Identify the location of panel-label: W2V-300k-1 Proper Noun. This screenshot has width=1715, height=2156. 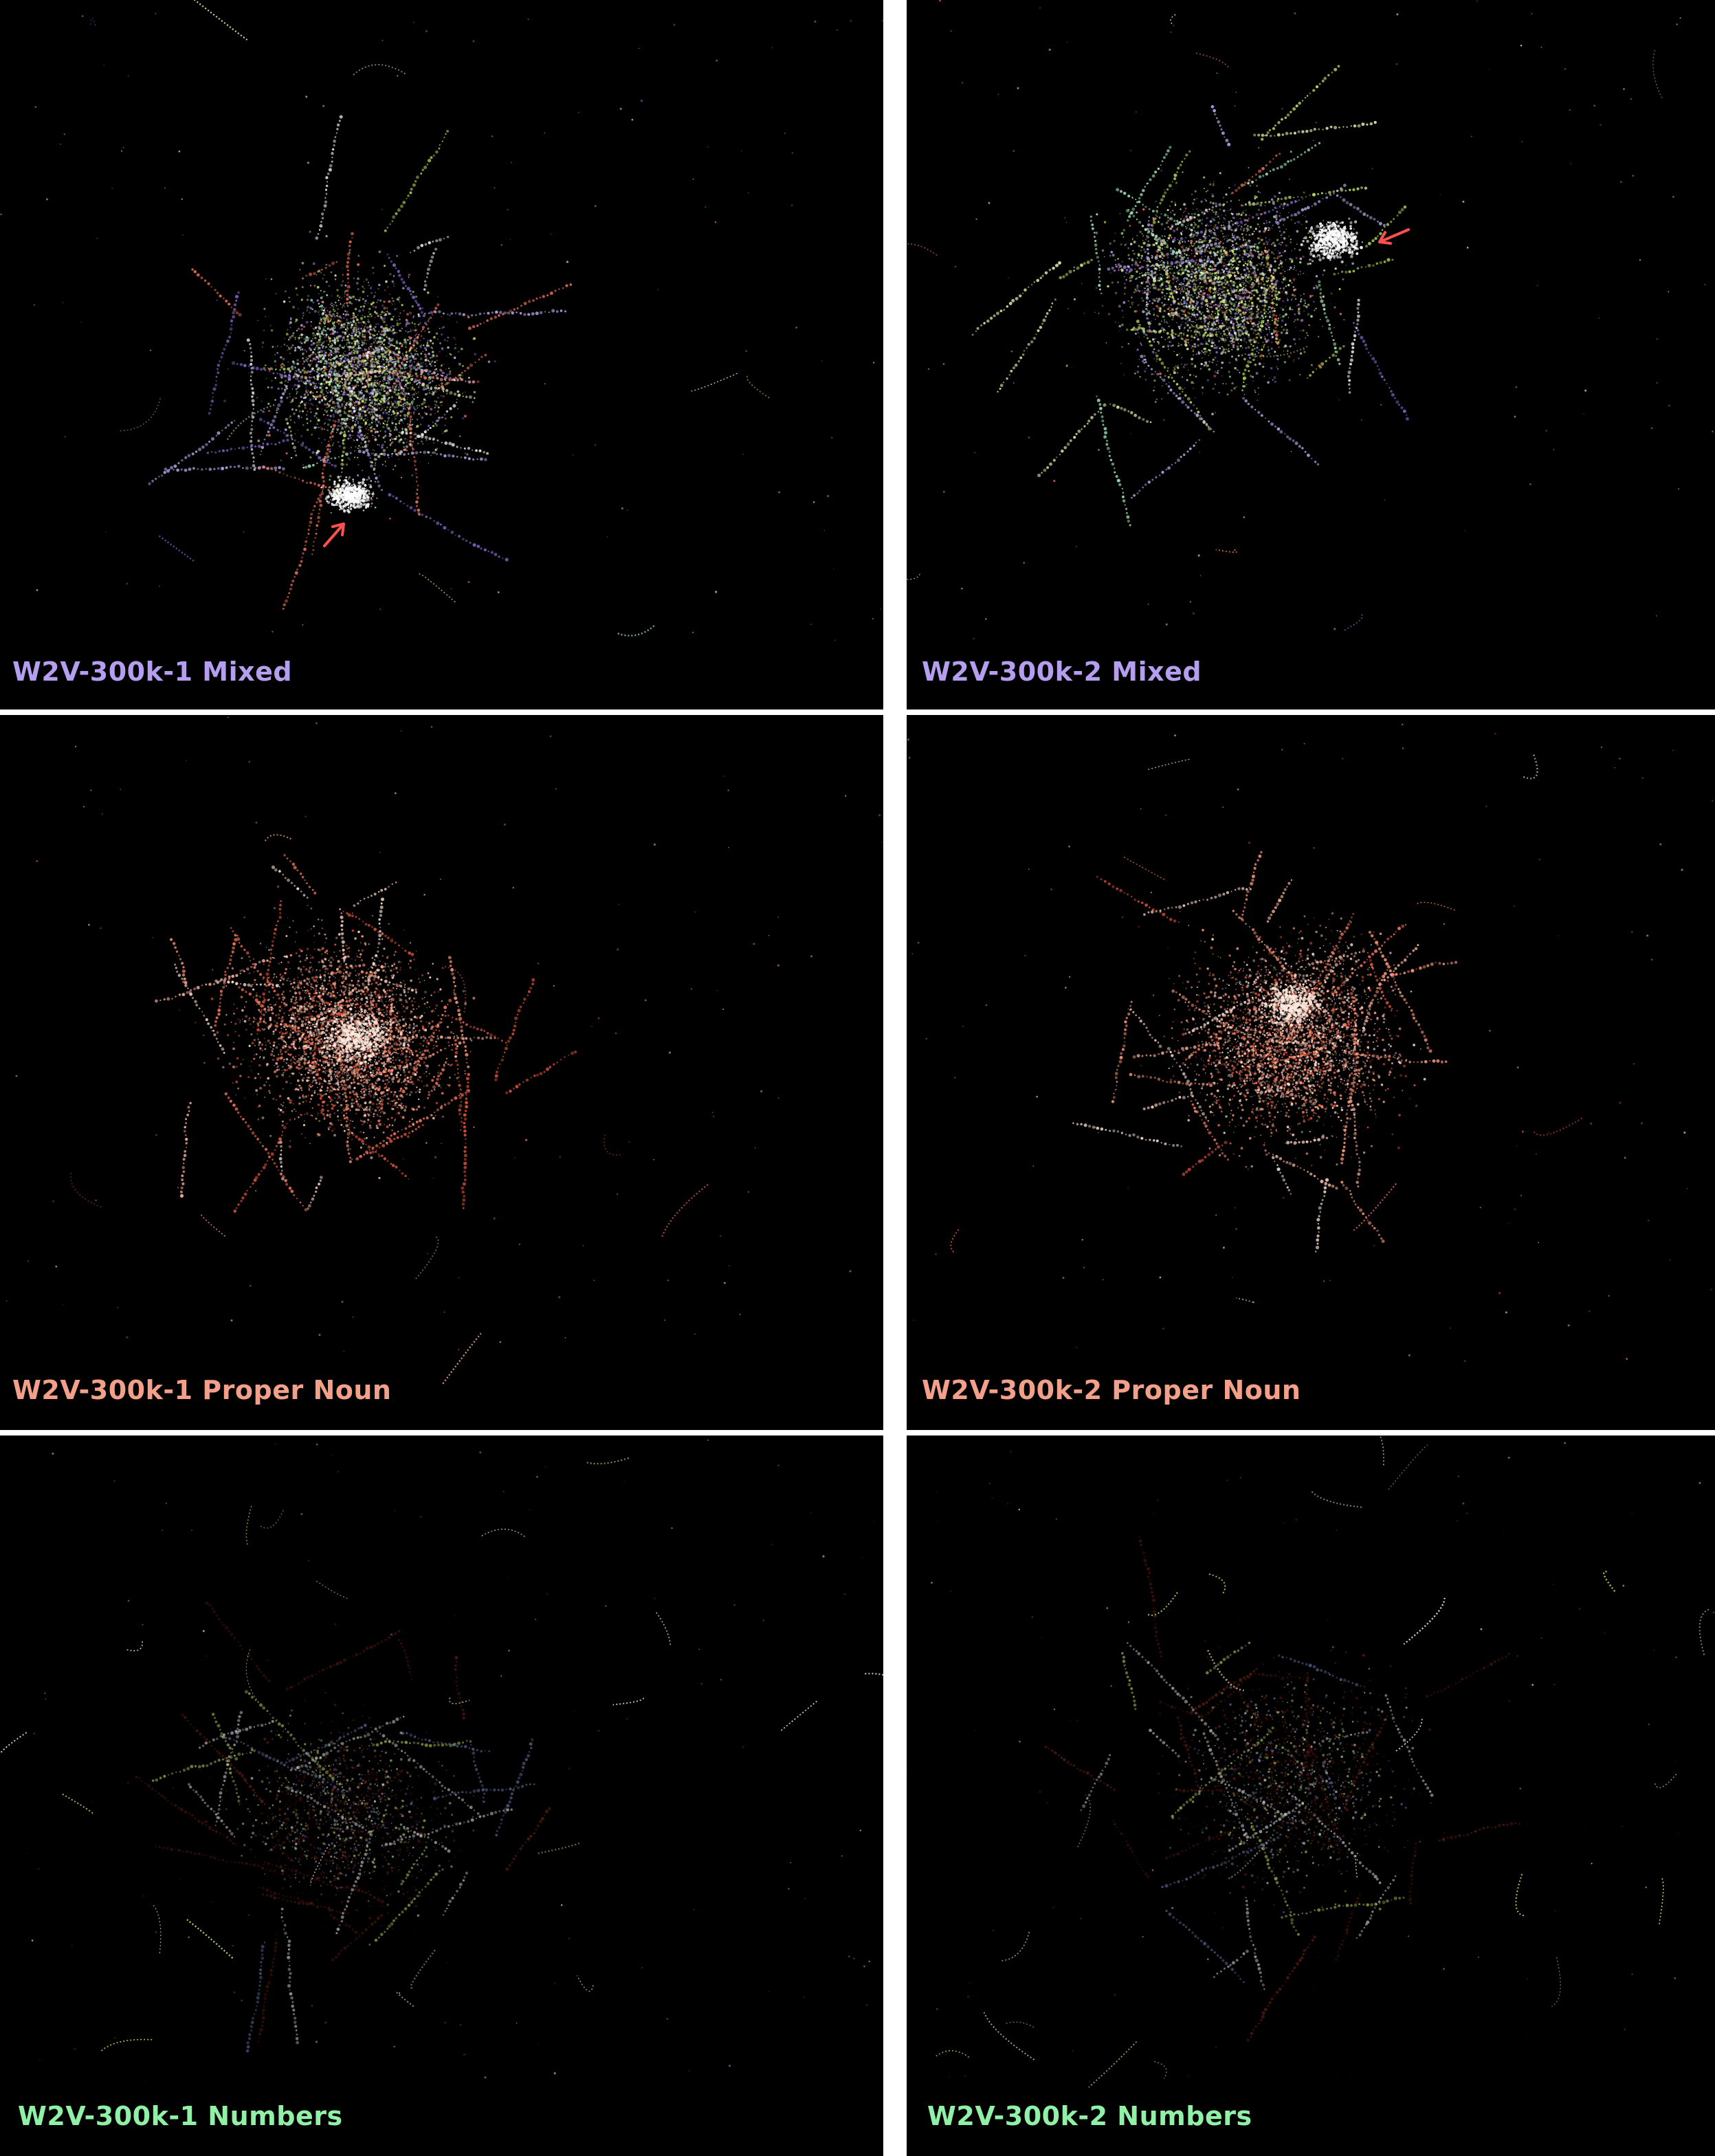
(201, 1390).